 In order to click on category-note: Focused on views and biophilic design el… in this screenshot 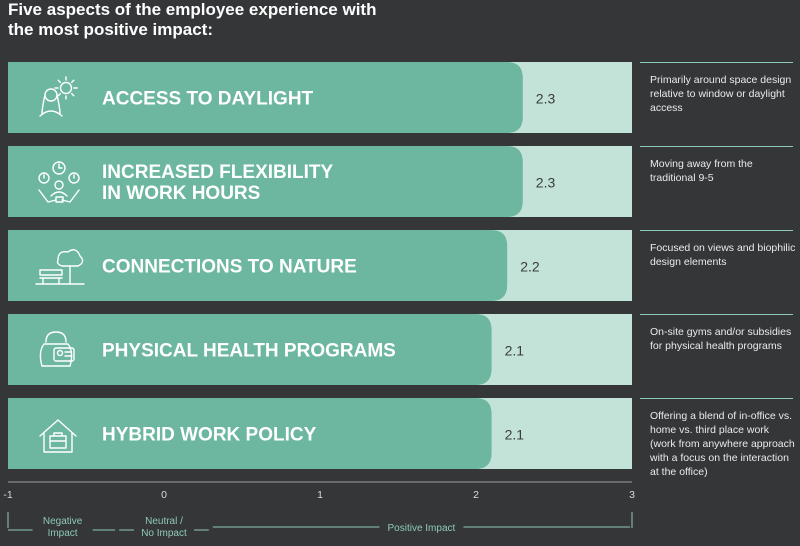, I will do `click(723, 255)`.